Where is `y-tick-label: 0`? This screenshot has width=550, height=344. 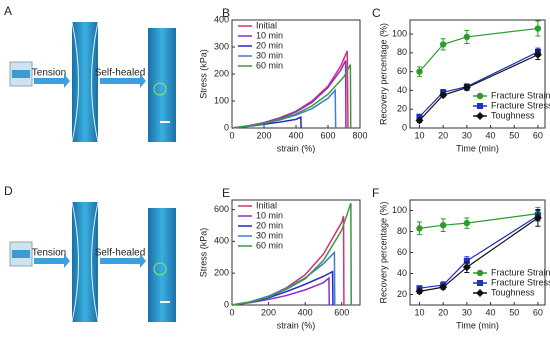 y-tick-label: 0 is located at coordinates (226, 127).